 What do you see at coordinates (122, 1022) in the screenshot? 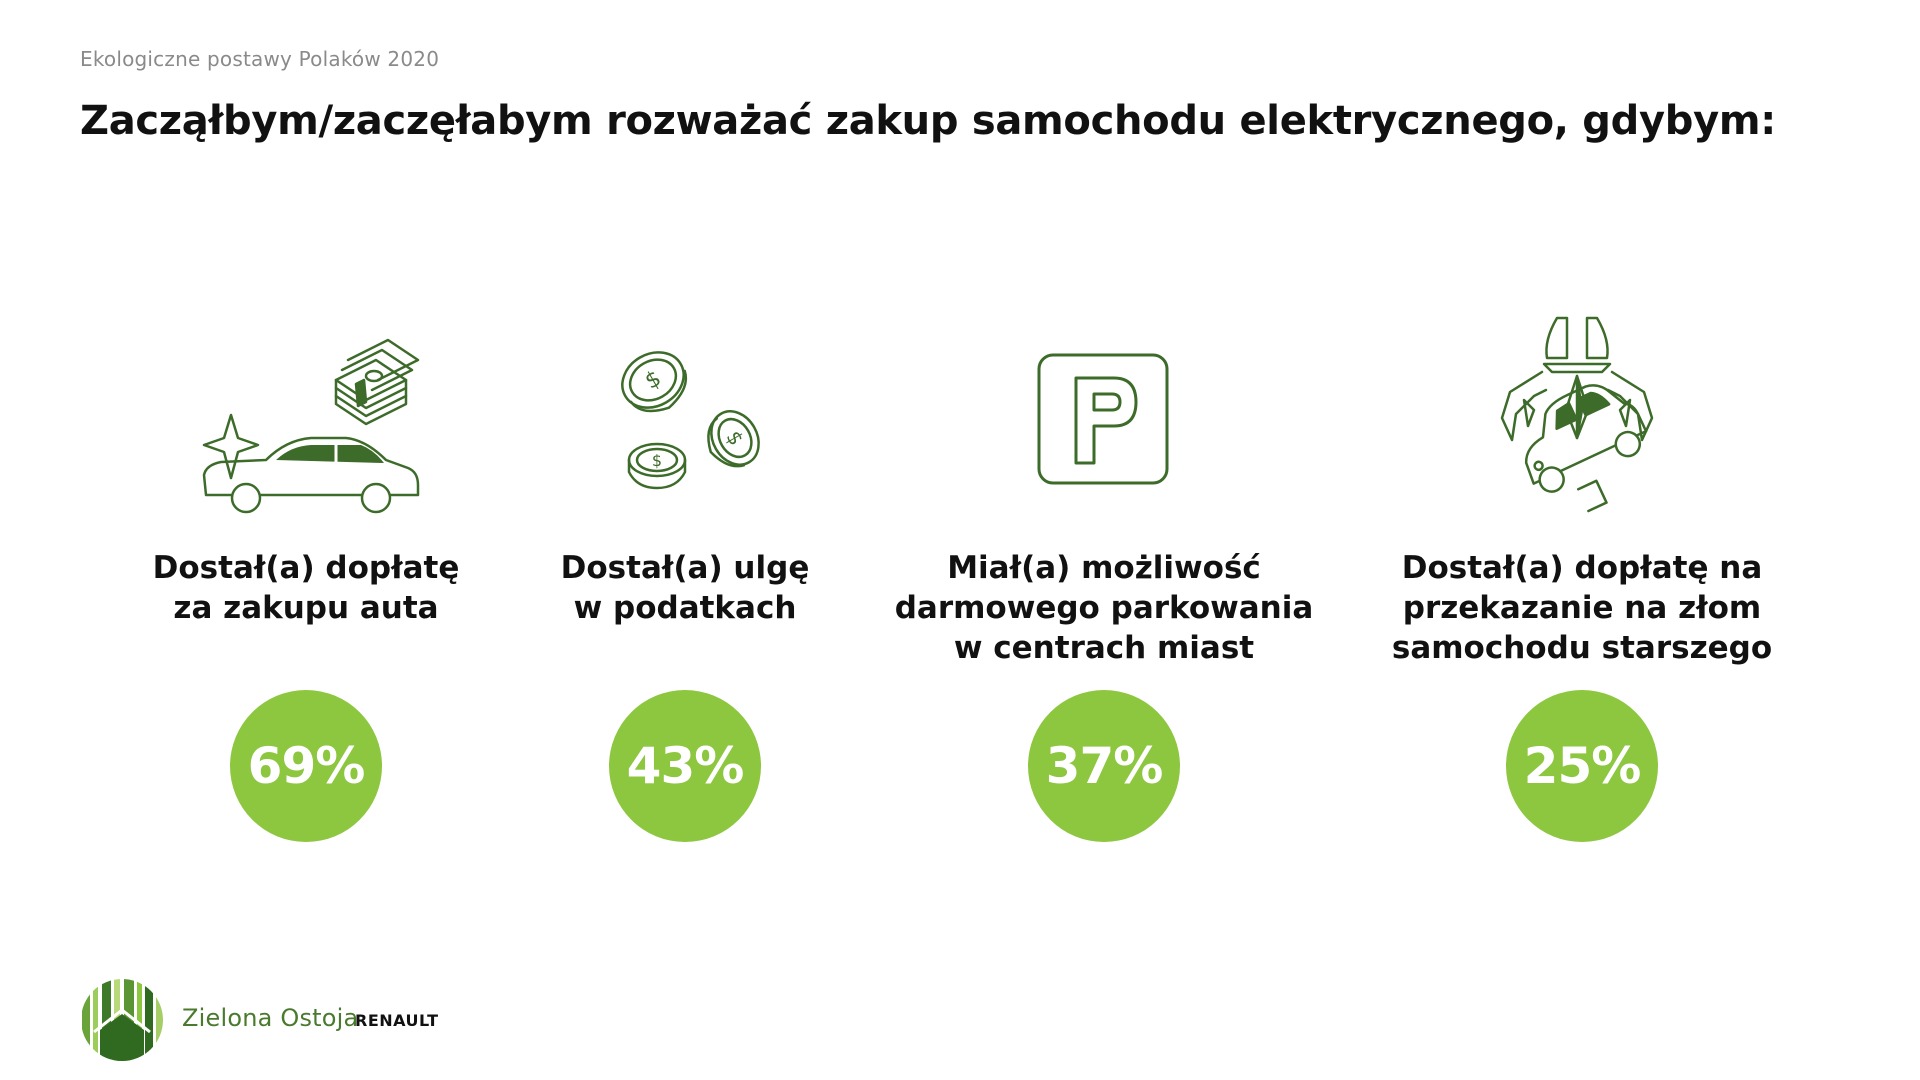
I see `zielona-ostoja-logo` at bounding box center [122, 1022].